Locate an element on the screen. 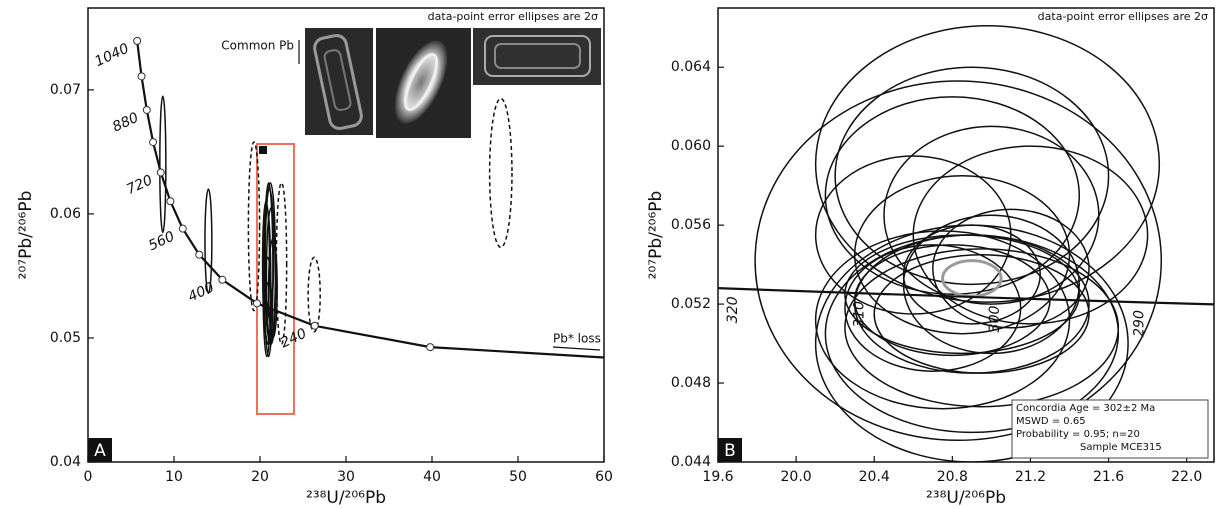 Image resolution: width=1217 pixels, height=509 pixels. y-tick-label: 0.06 is located at coordinates (65, 214).